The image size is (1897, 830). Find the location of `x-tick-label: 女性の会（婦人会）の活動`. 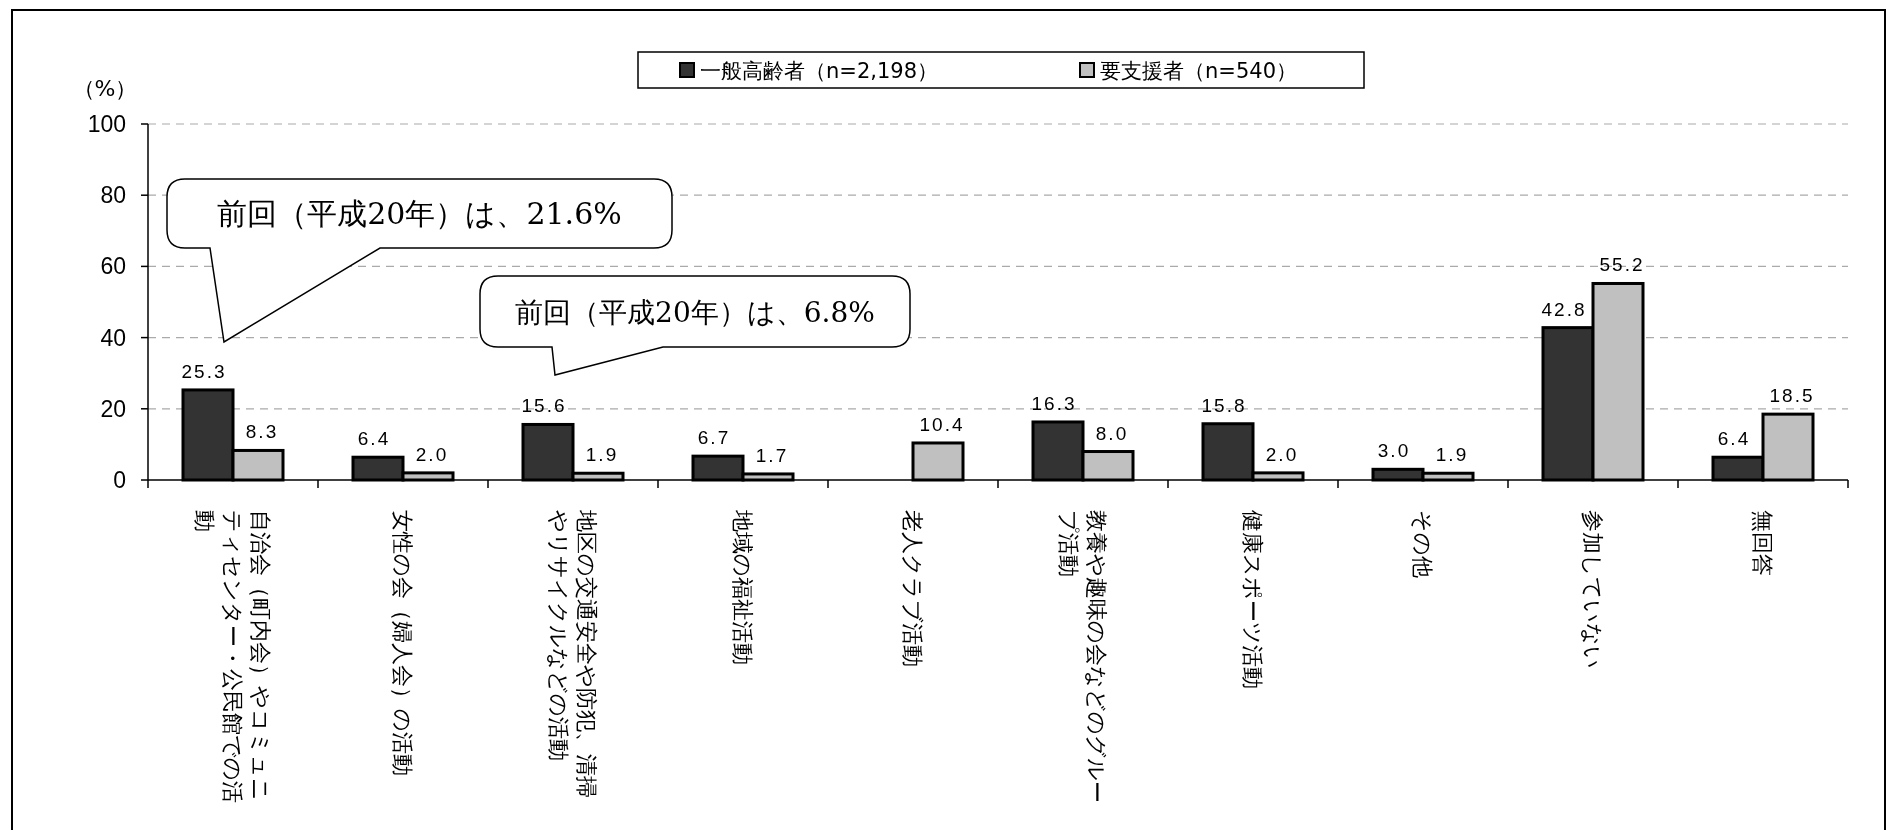

x-tick-label: 女性の会（婦人会）の活動 is located at coordinates (402, 643).